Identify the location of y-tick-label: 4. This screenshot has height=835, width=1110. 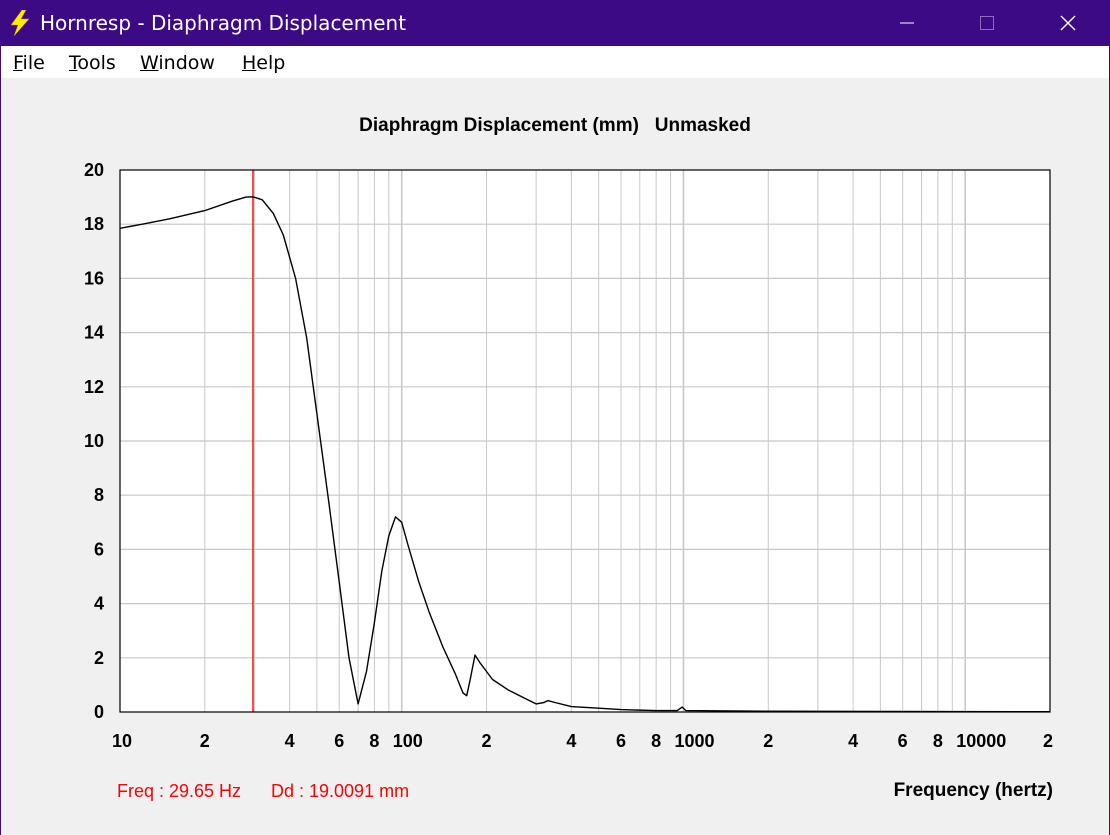
(99, 604).